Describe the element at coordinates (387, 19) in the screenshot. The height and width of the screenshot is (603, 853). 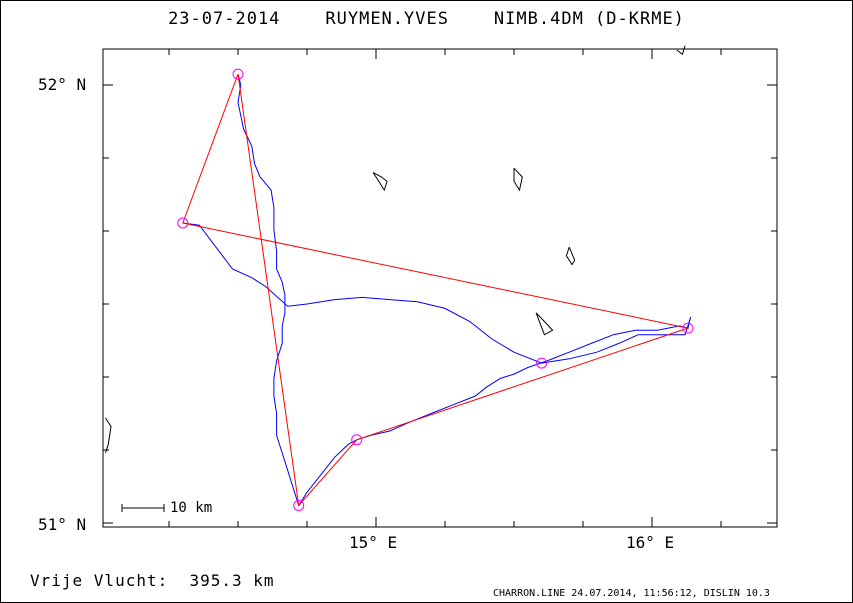
I see `pilot-name: RUYMEN.YVES` at that location.